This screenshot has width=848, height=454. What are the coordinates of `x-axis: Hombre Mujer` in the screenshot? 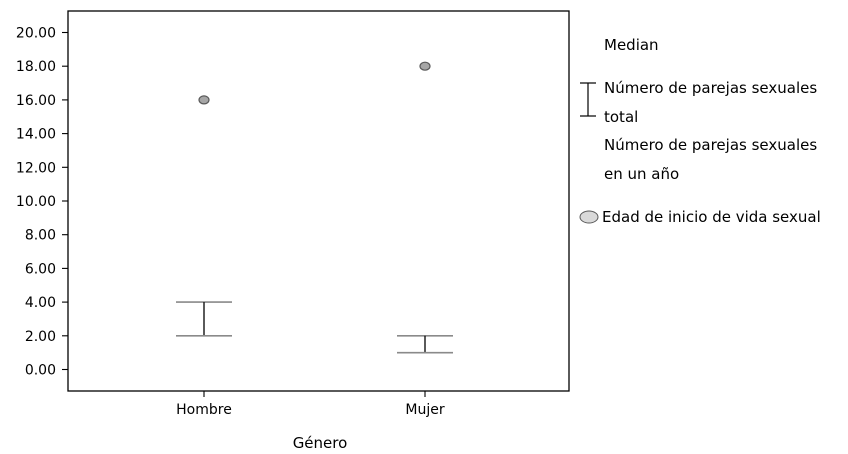 It's located at (310, 404).